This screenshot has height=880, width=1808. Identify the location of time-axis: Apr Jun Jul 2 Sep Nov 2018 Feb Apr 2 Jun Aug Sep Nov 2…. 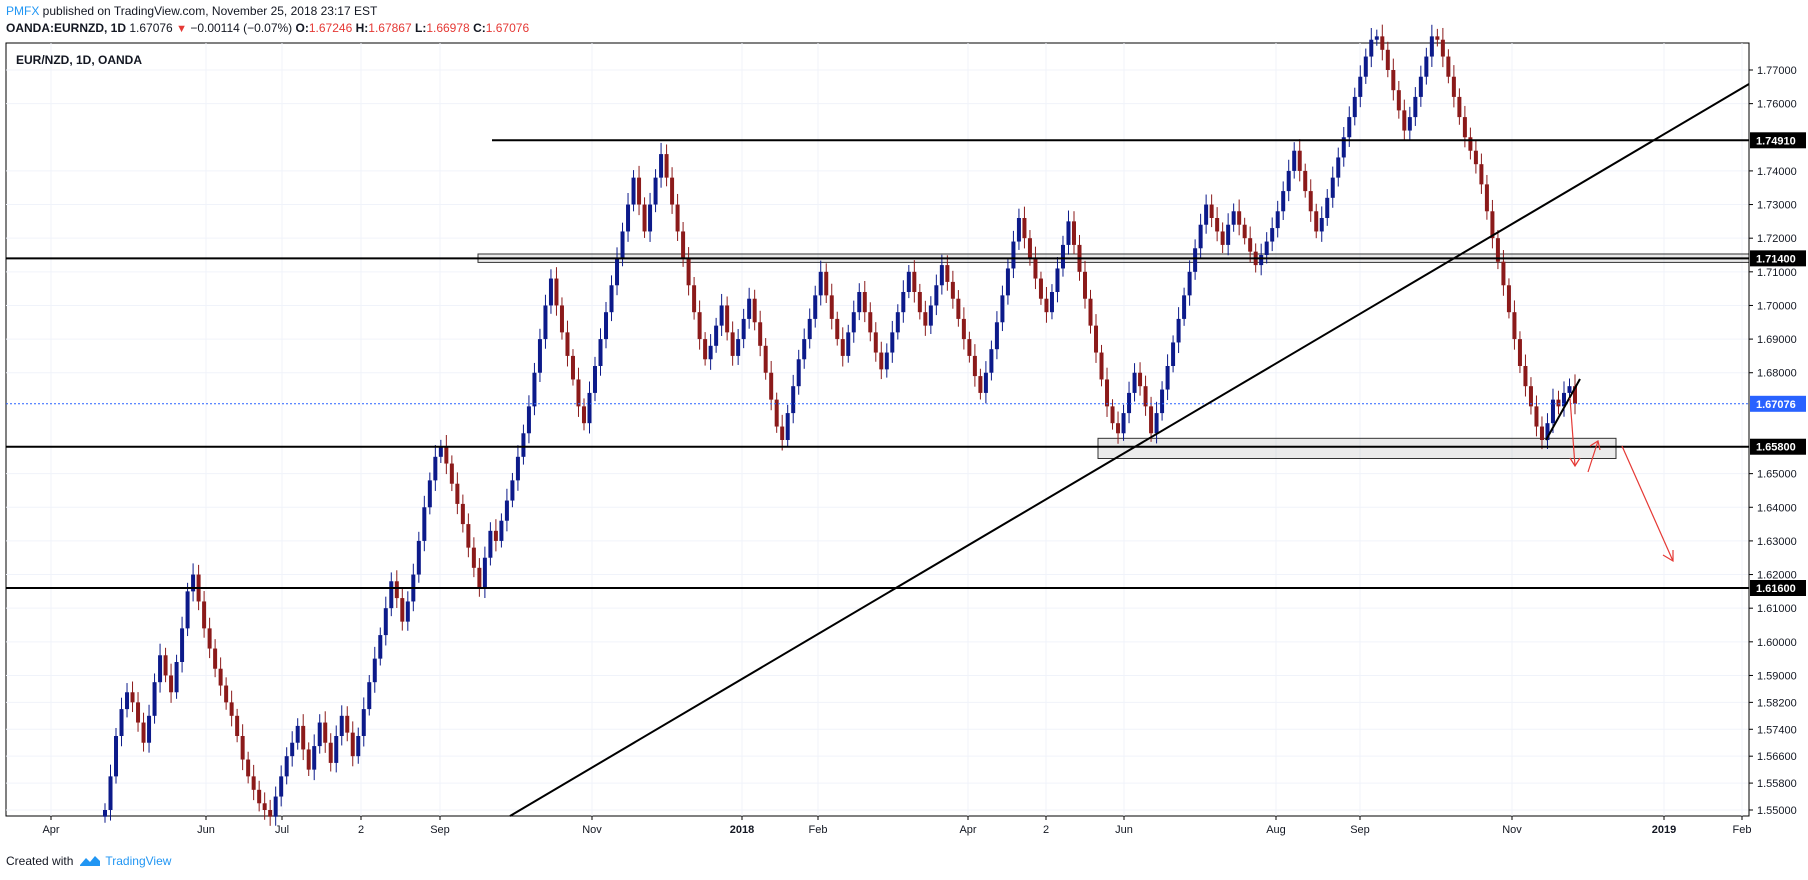
(896, 826).